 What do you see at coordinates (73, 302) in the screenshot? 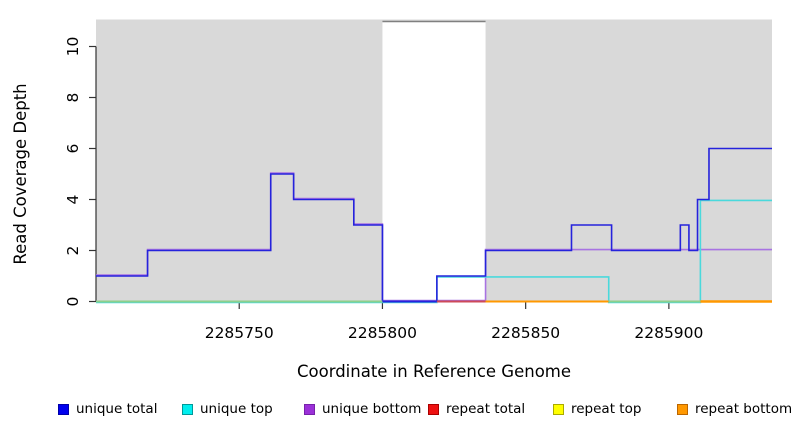
I see `y-tick-label: 0` at bounding box center [73, 302].